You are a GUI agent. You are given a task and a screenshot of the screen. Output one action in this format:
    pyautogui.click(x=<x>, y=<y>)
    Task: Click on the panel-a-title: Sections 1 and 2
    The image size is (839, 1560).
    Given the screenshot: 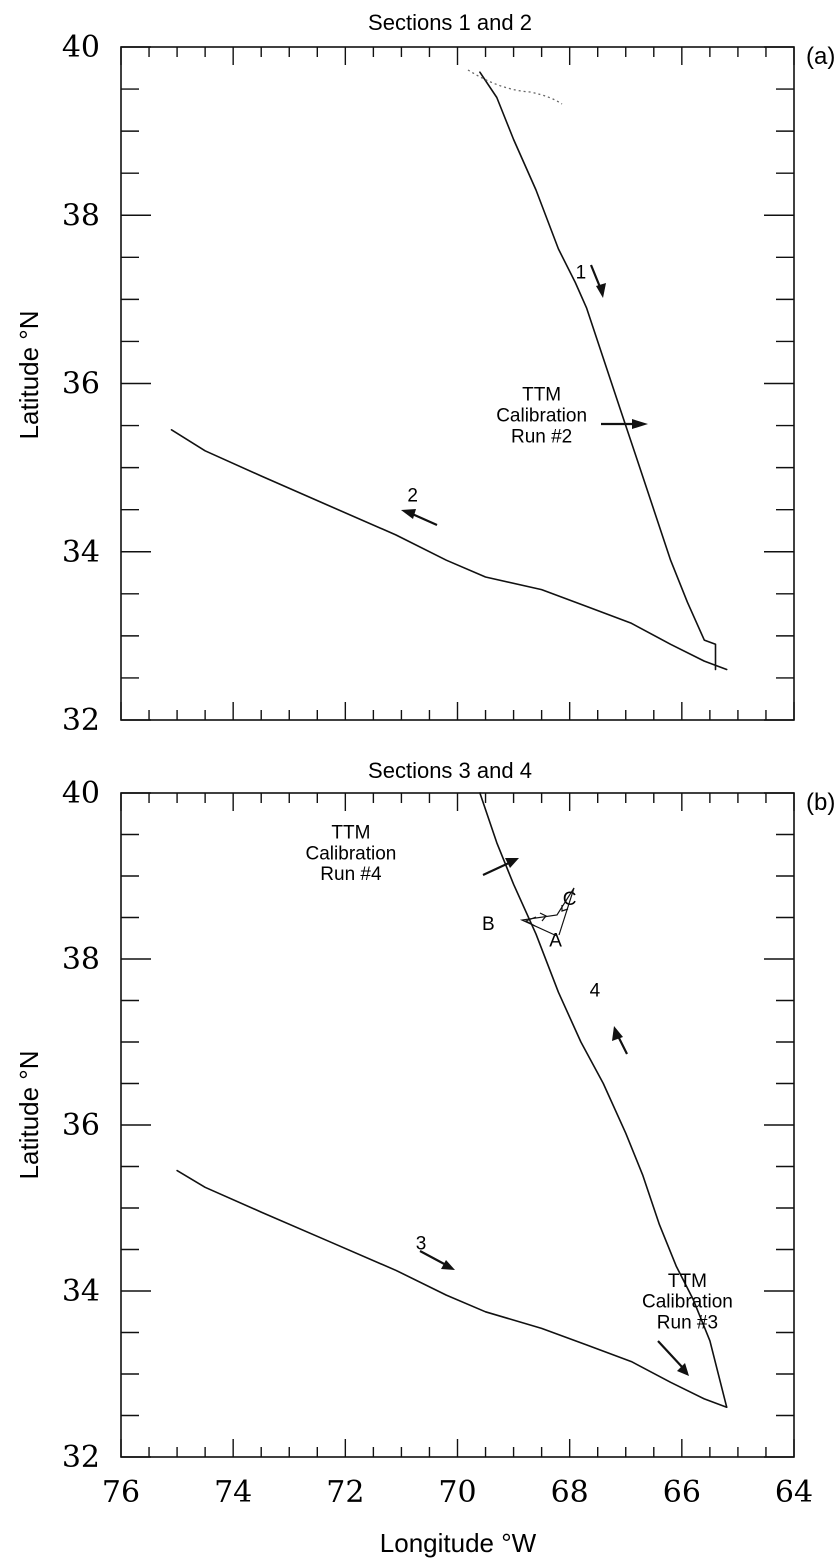 What is the action you would take?
    pyautogui.click(x=450, y=22)
    